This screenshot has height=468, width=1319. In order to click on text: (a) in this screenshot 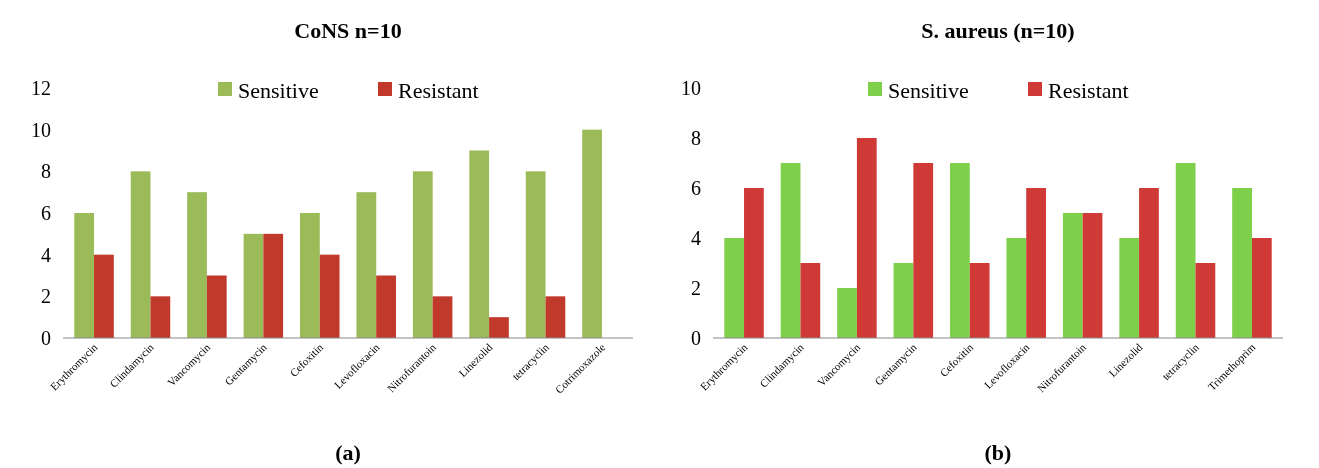, I will do `click(348, 452)`.